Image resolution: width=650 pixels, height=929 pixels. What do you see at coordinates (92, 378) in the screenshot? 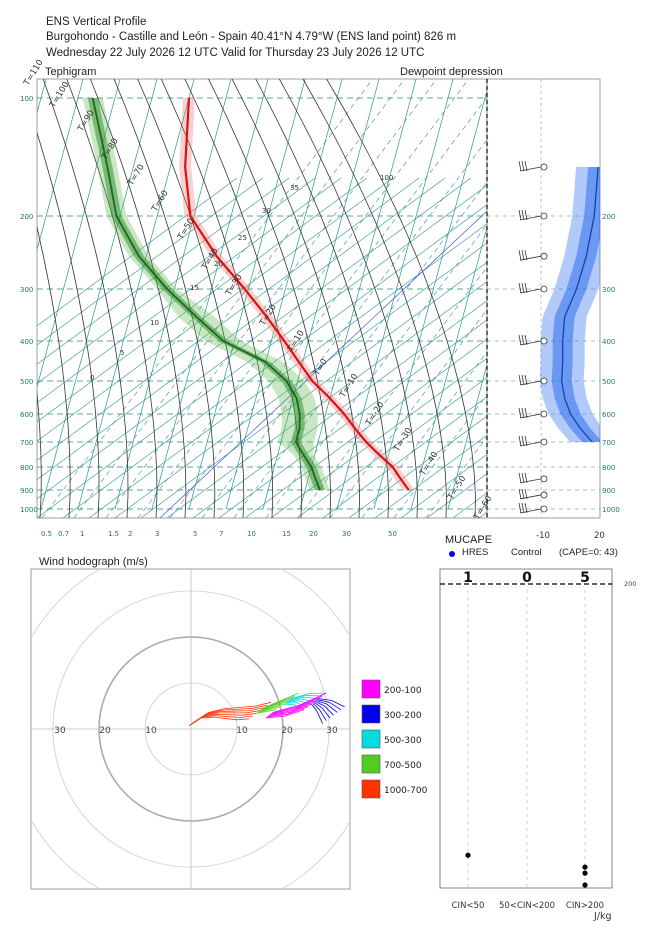
I see `theta-label: 0` at bounding box center [92, 378].